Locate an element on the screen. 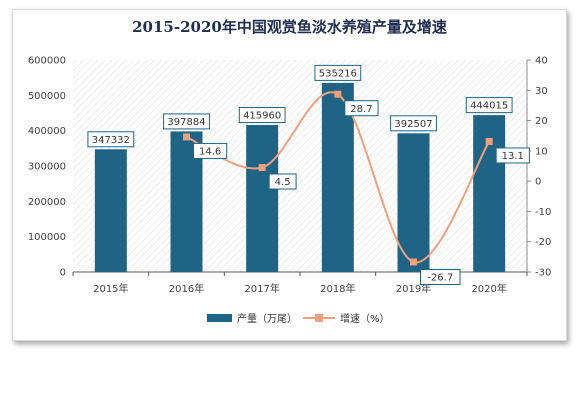  right-axis-tick: 0 is located at coordinates (538, 182).